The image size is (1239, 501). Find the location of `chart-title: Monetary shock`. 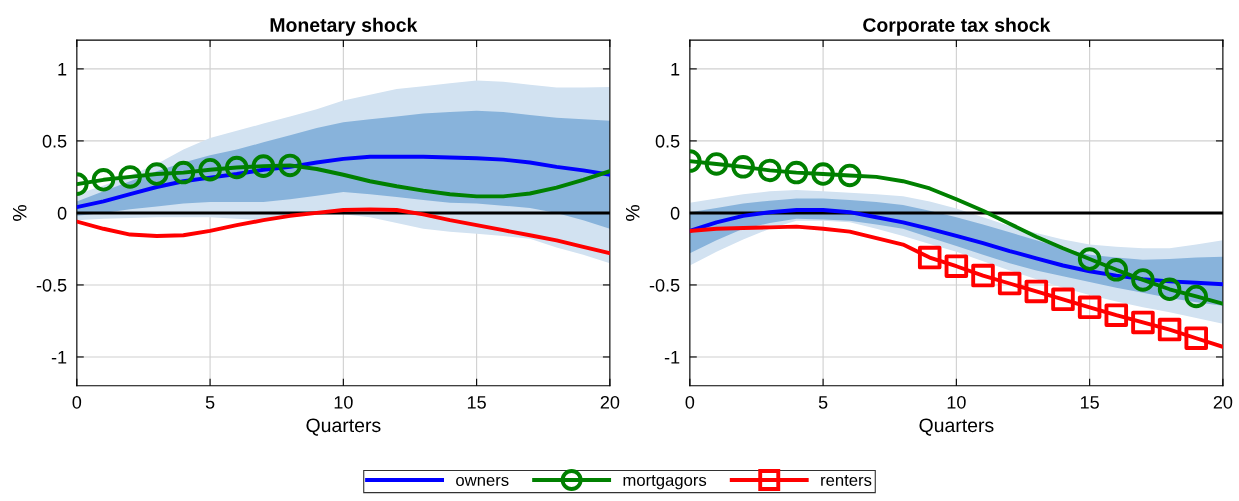

chart-title: Monetary shock is located at coordinates (344, 26).